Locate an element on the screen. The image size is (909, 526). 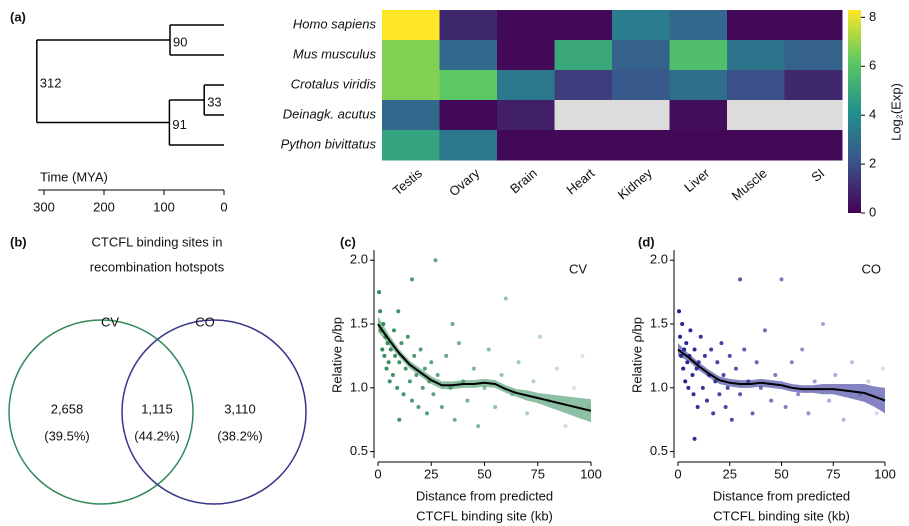
region-count: 3,110 is located at coordinates (240, 408).